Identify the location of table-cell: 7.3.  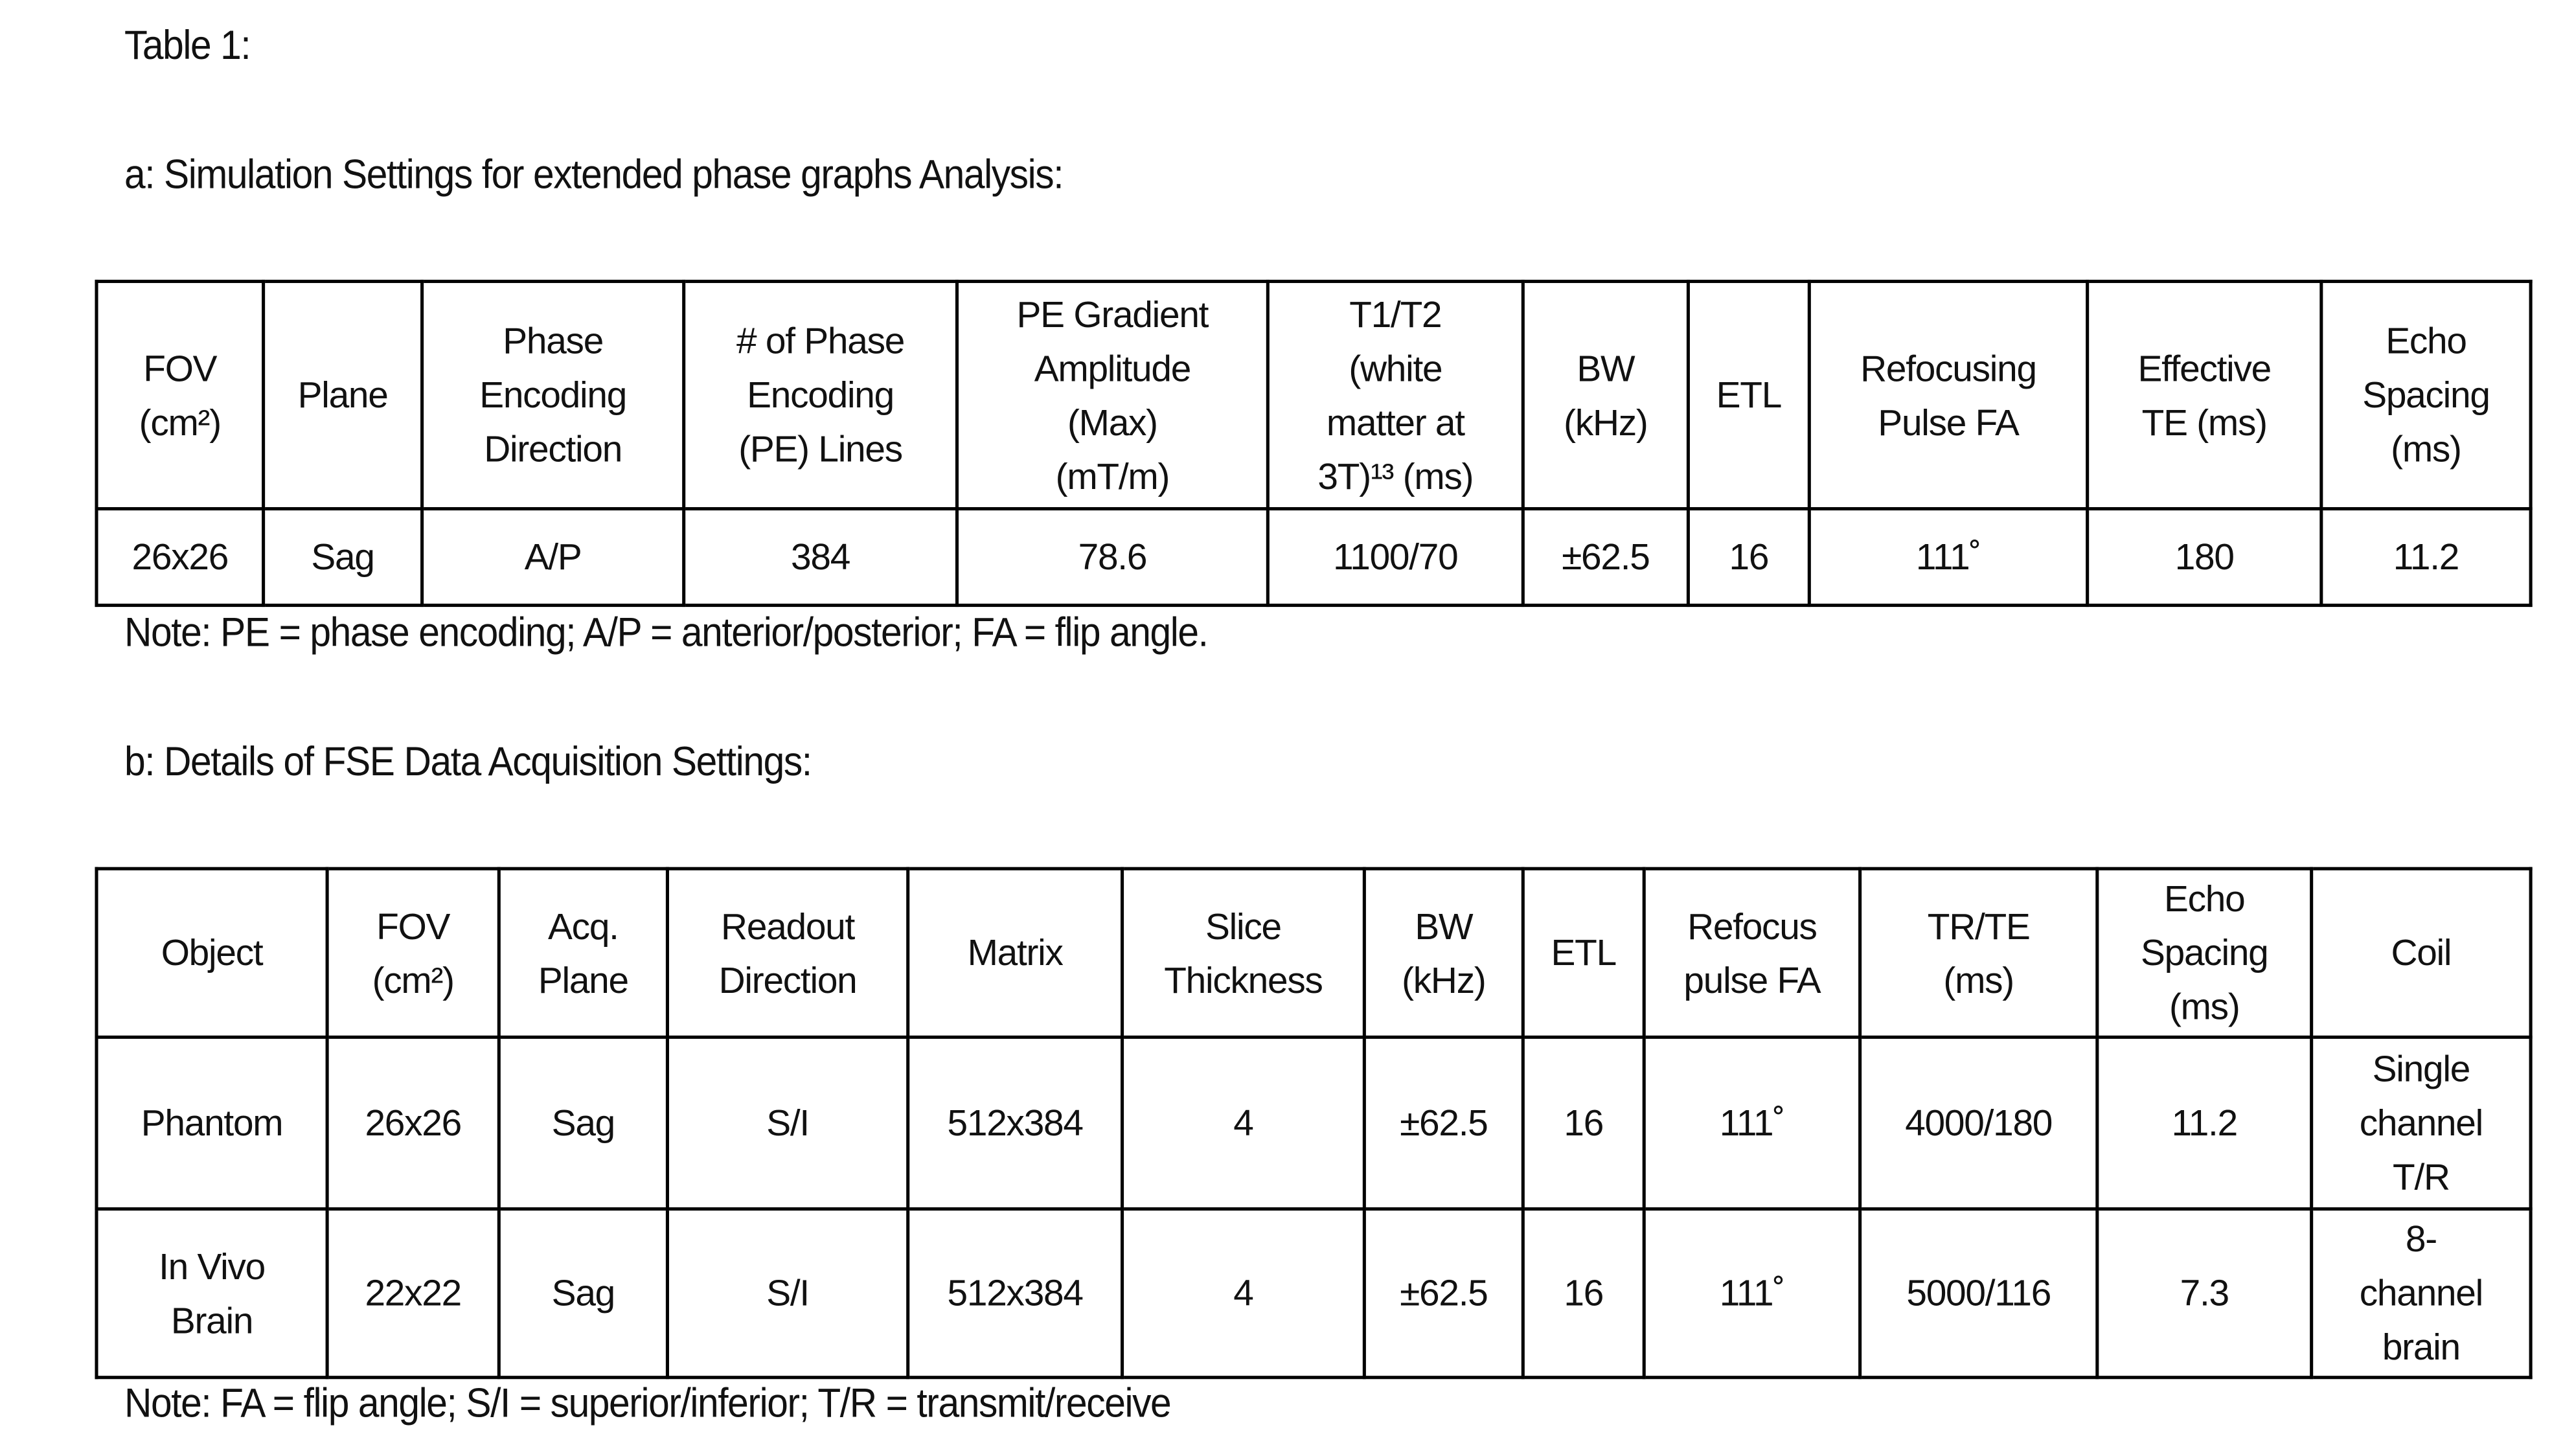
(2204, 1293).